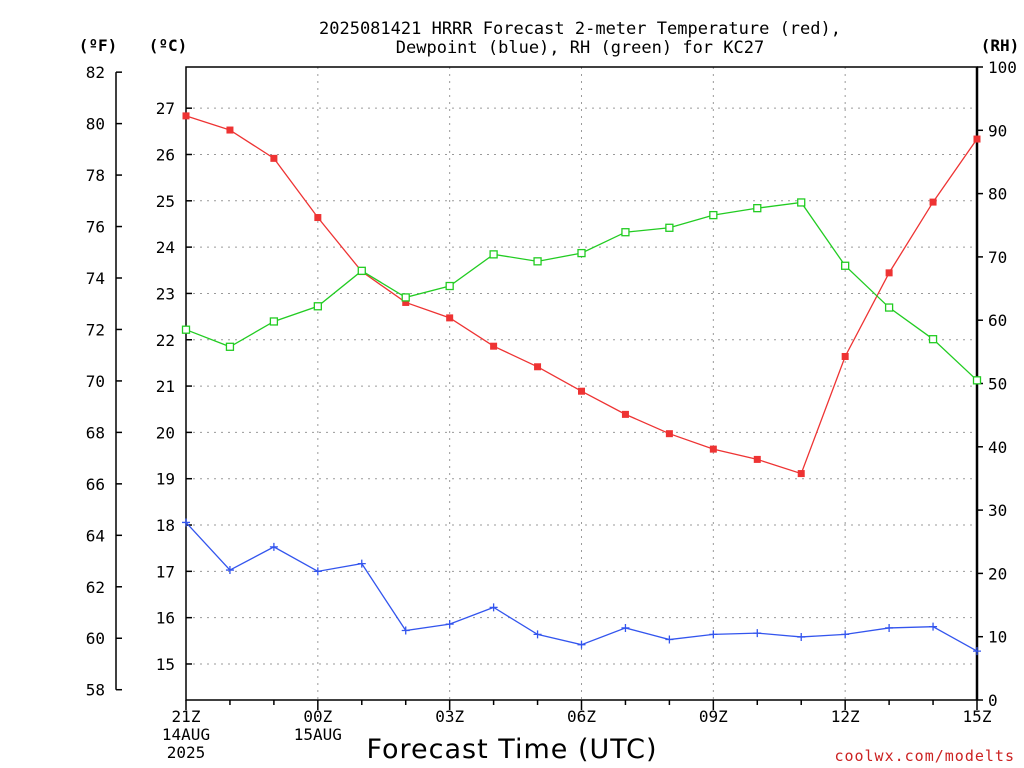 Image resolution: width=1024 pixels, height=768 pixels. Describe the element at coordinates (186, 752) in the screenshot. I see `x-tick-label: 2025` at that location.